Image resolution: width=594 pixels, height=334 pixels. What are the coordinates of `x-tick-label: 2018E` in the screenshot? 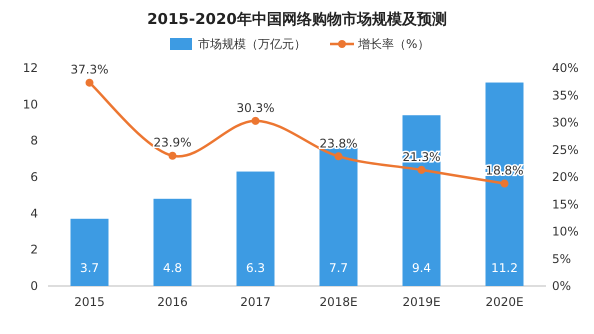 It's located at (338, 302).